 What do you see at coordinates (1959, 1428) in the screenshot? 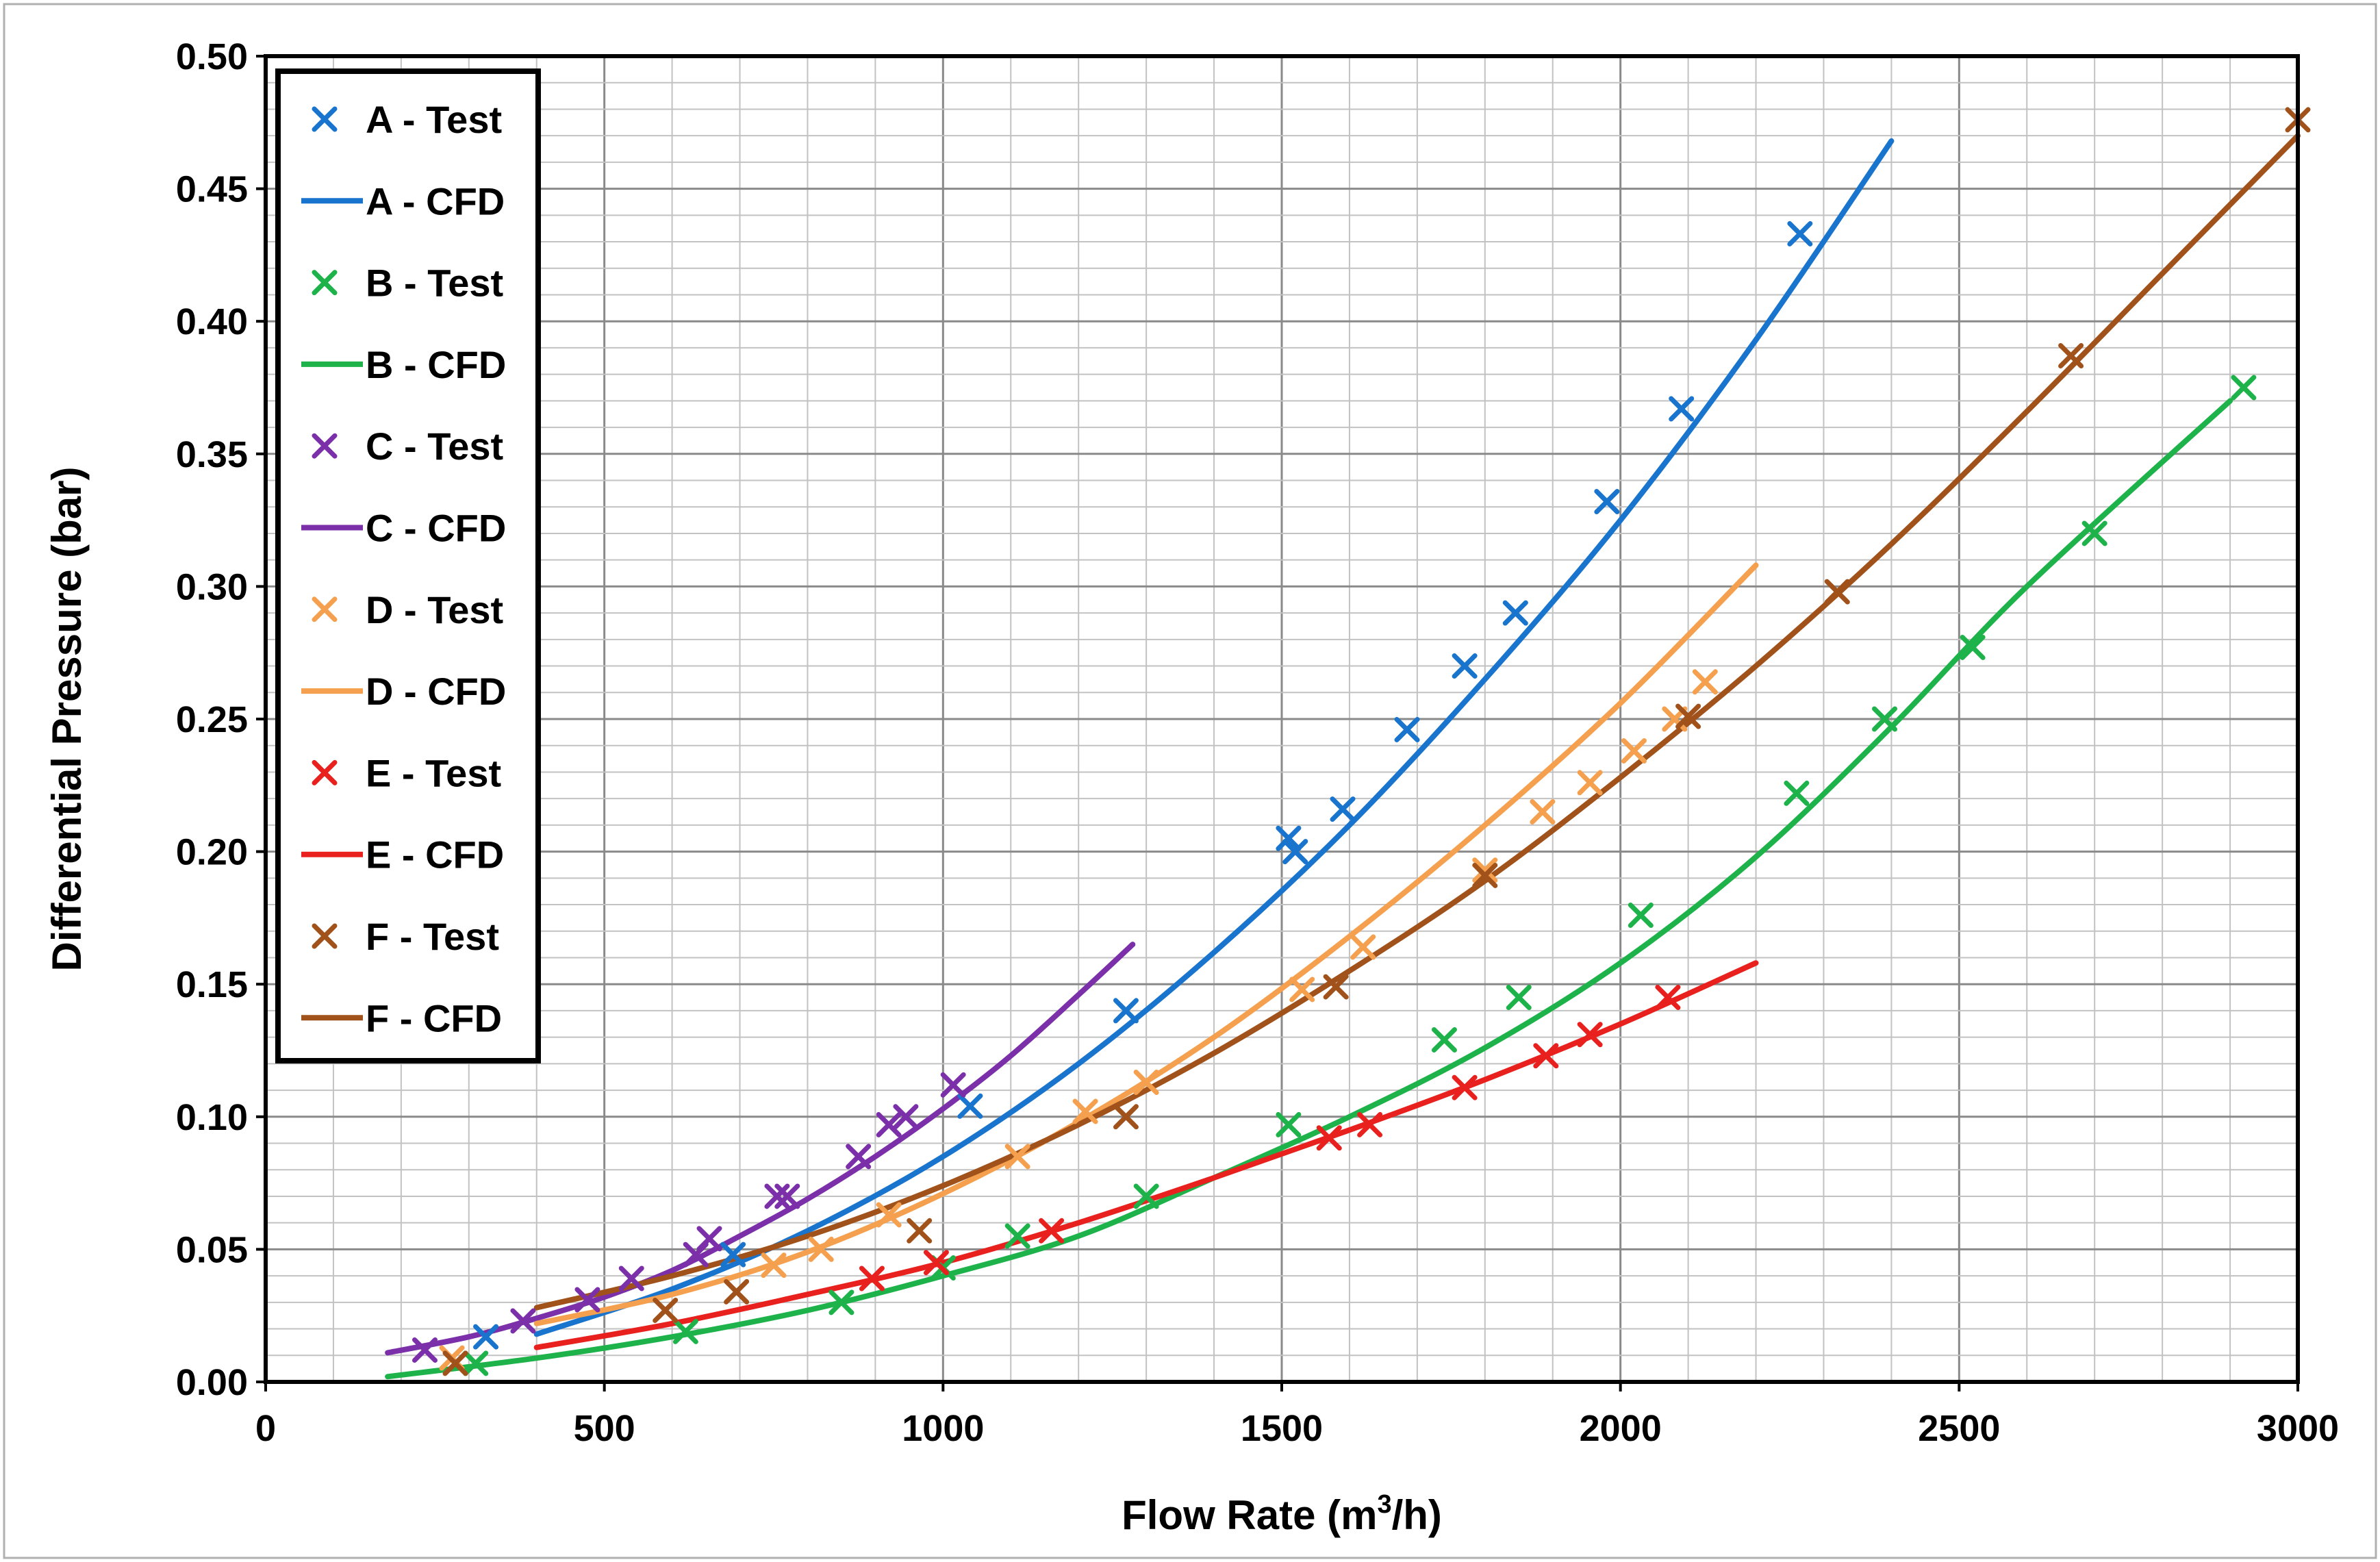
I see `x-tick-label: 2500` at bounding box center [1959, 1428].